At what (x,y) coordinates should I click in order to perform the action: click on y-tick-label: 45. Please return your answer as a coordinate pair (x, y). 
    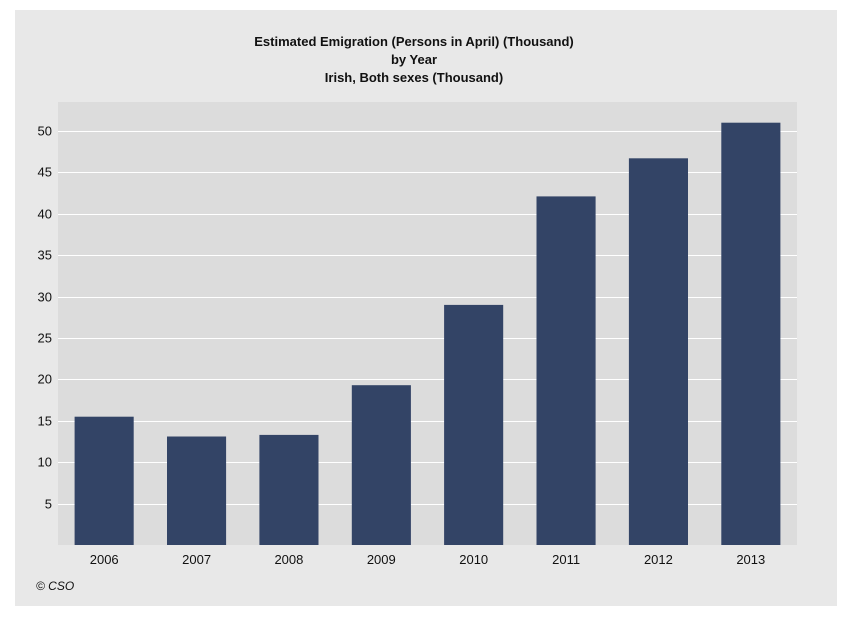
    Looking at the image, I should click on (45, 172).